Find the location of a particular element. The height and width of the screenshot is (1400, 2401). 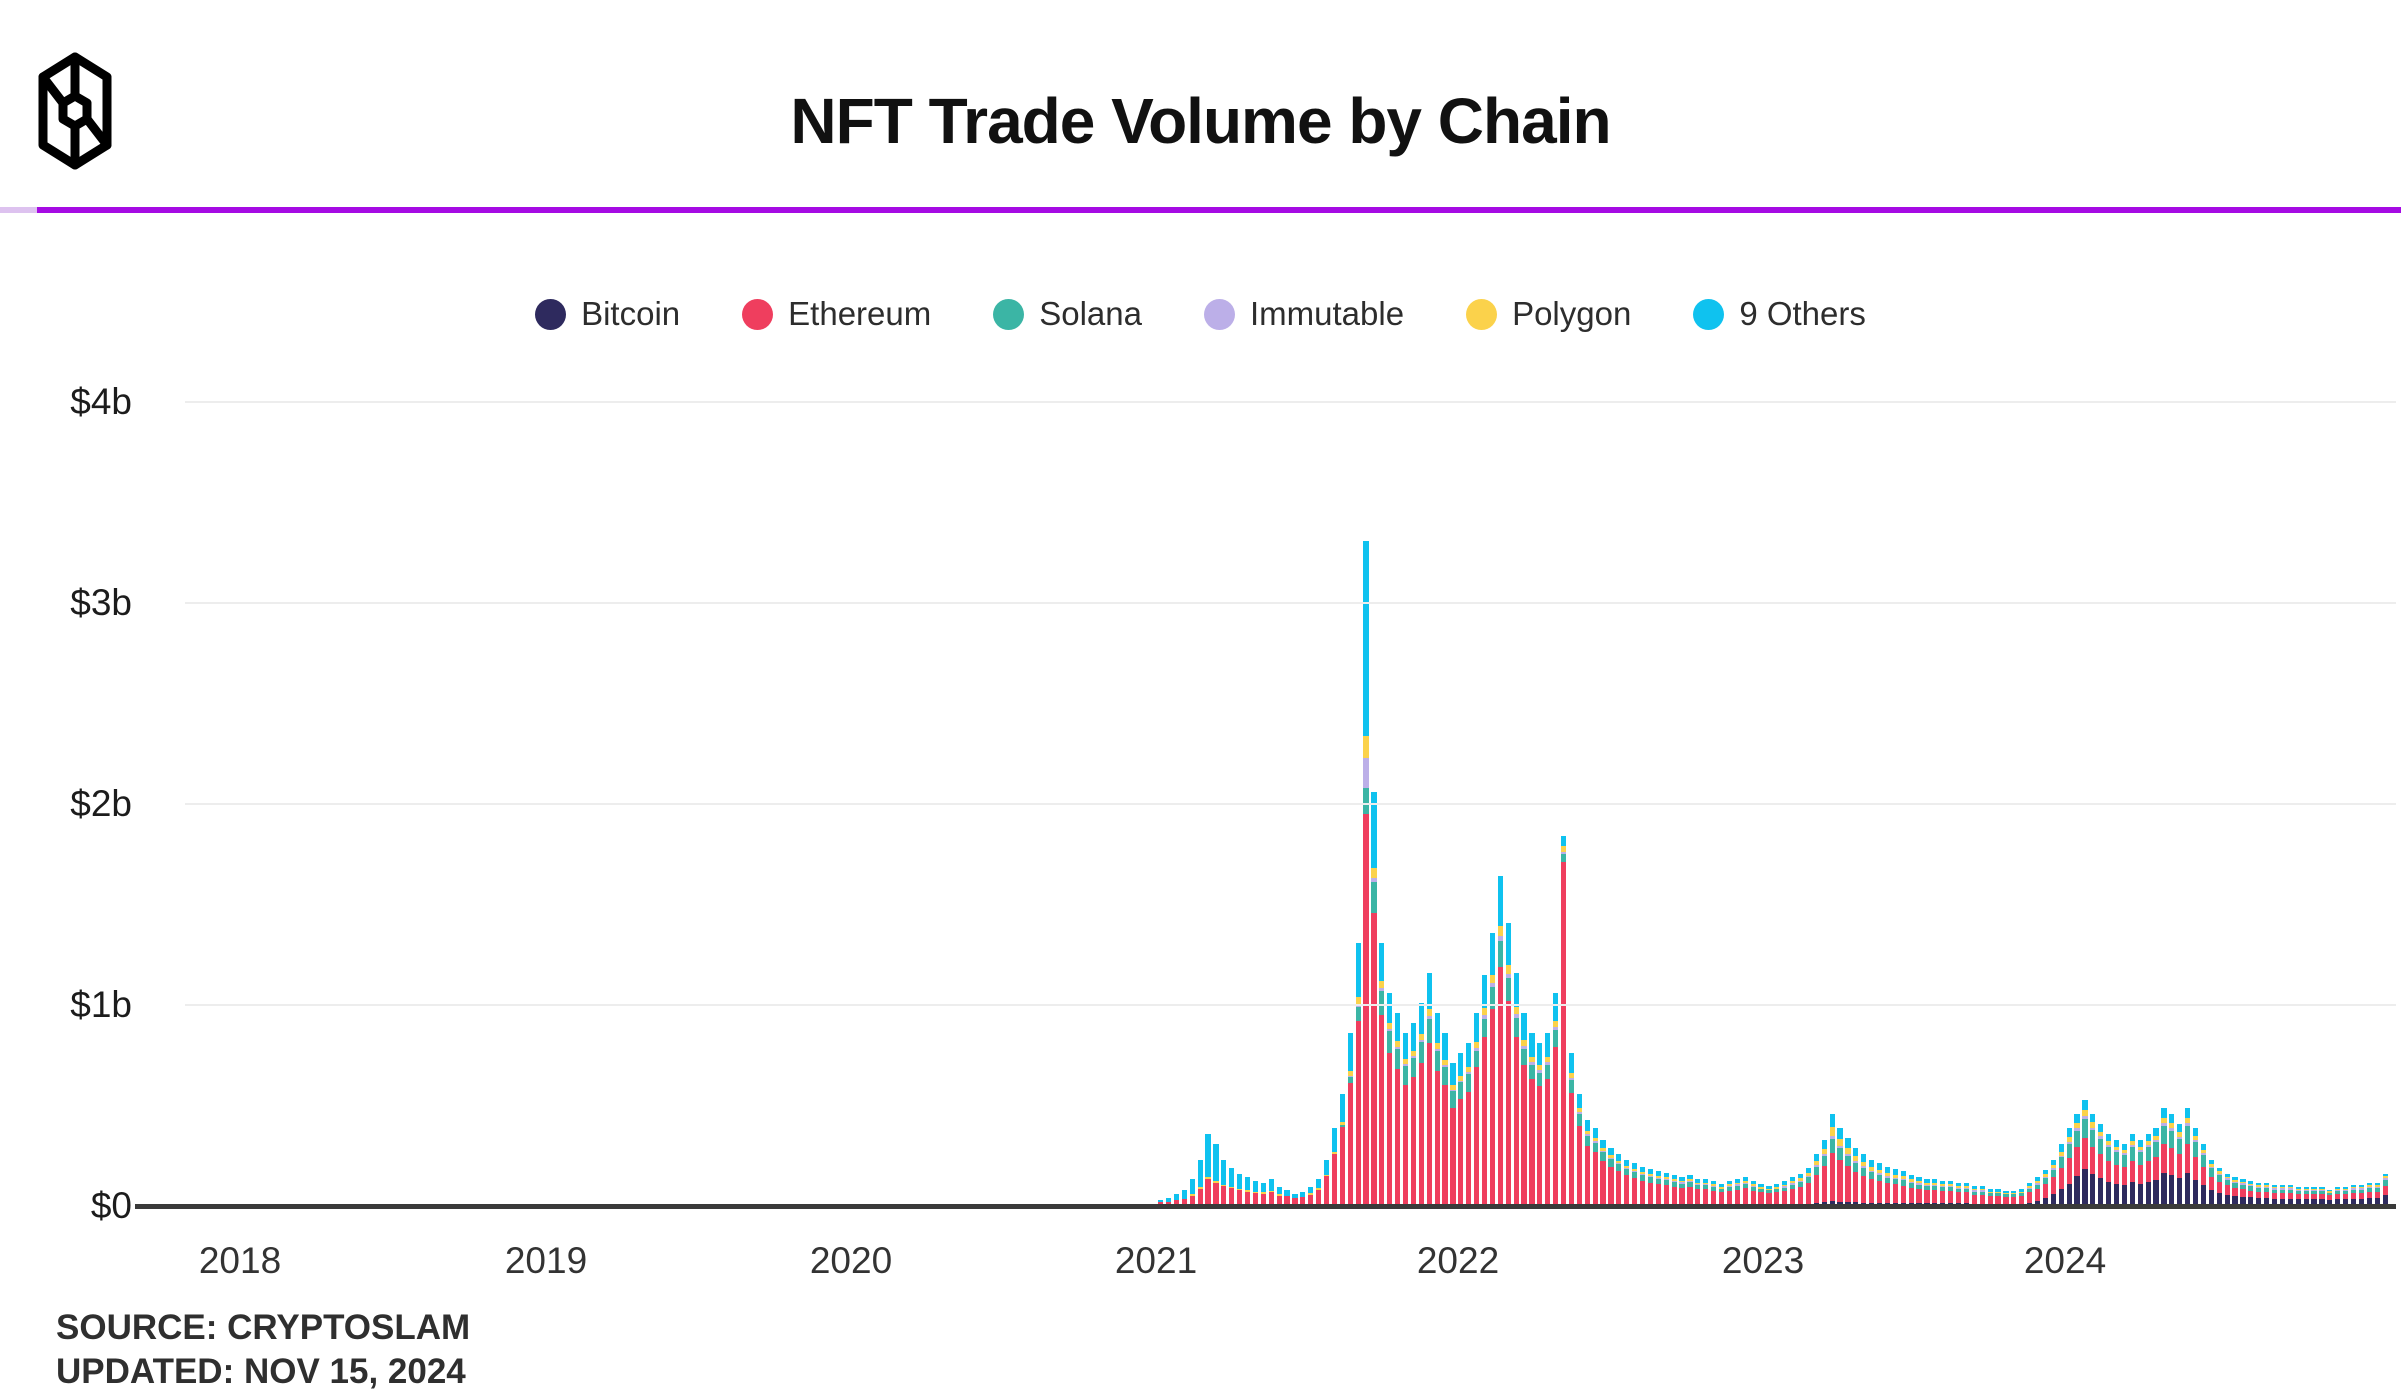

legend-item-polygon: Polygon is located at coordinates (1548, 314).